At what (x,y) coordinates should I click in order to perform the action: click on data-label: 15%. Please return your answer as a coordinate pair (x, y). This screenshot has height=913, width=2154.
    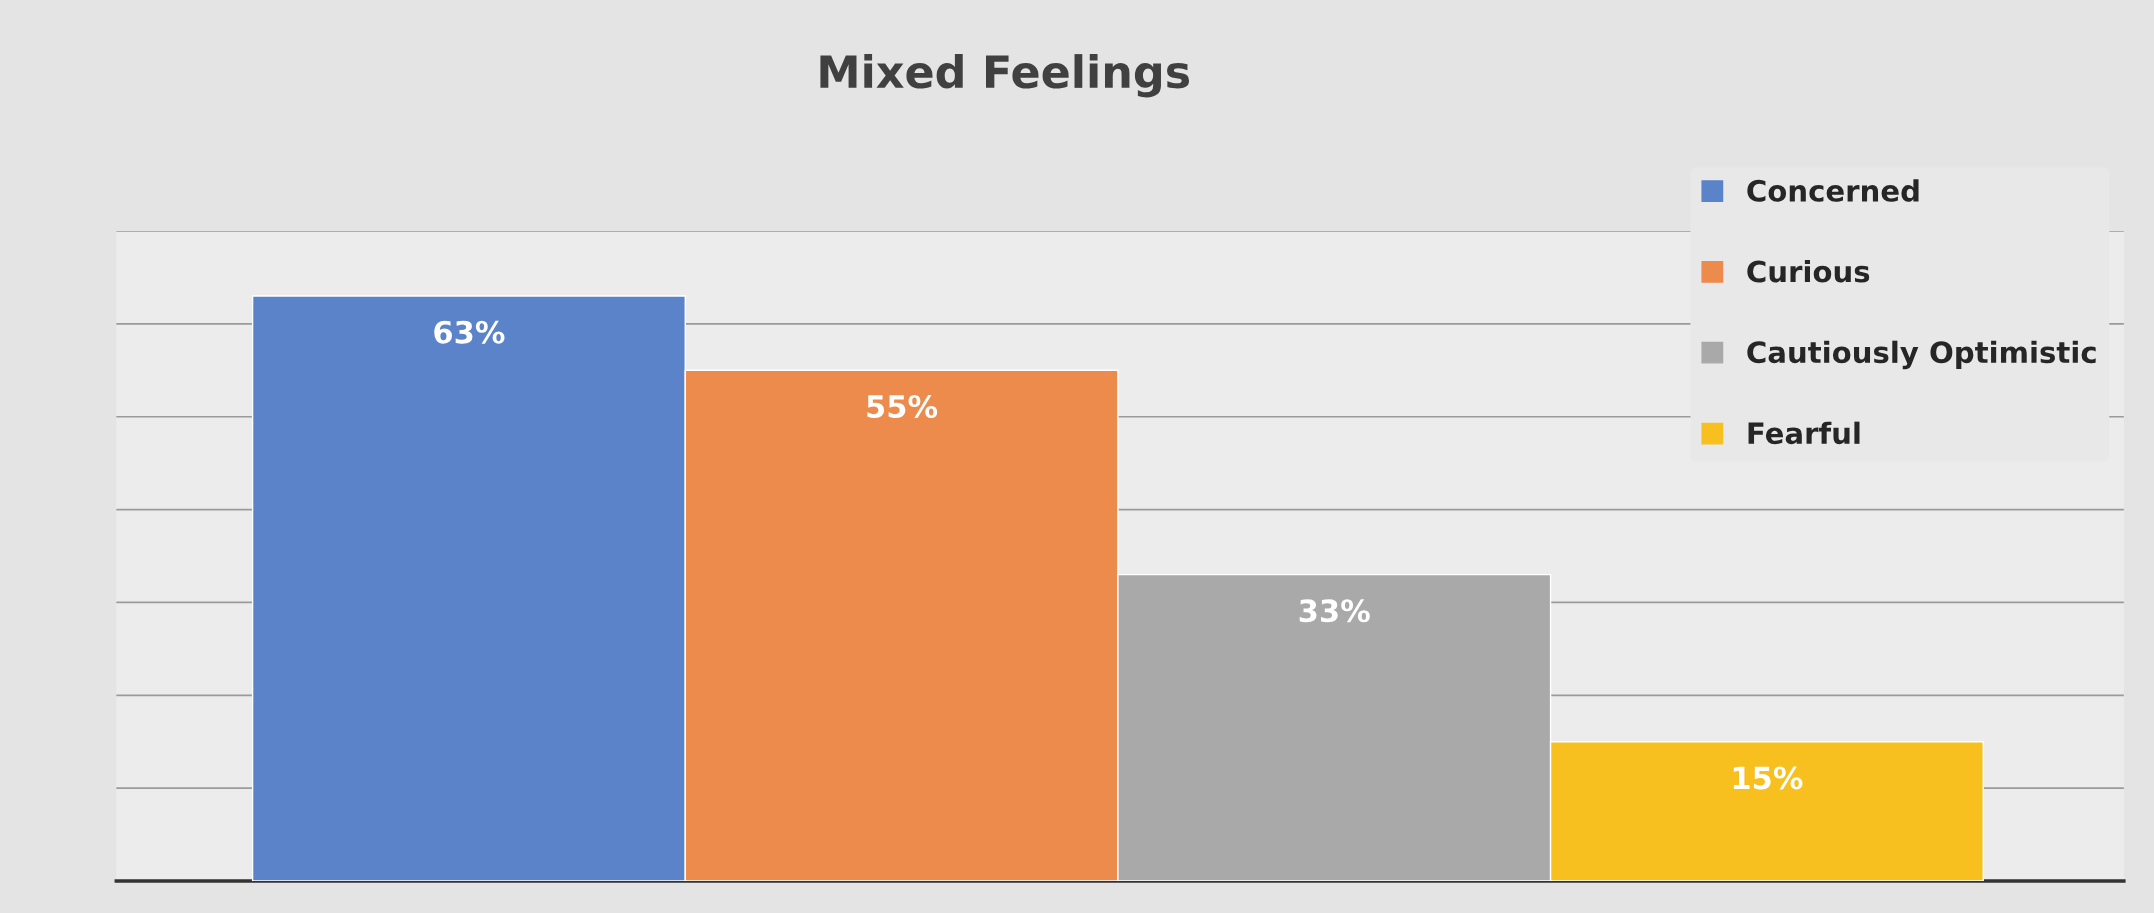
    Looking at the image, I should click on (1768, 778).